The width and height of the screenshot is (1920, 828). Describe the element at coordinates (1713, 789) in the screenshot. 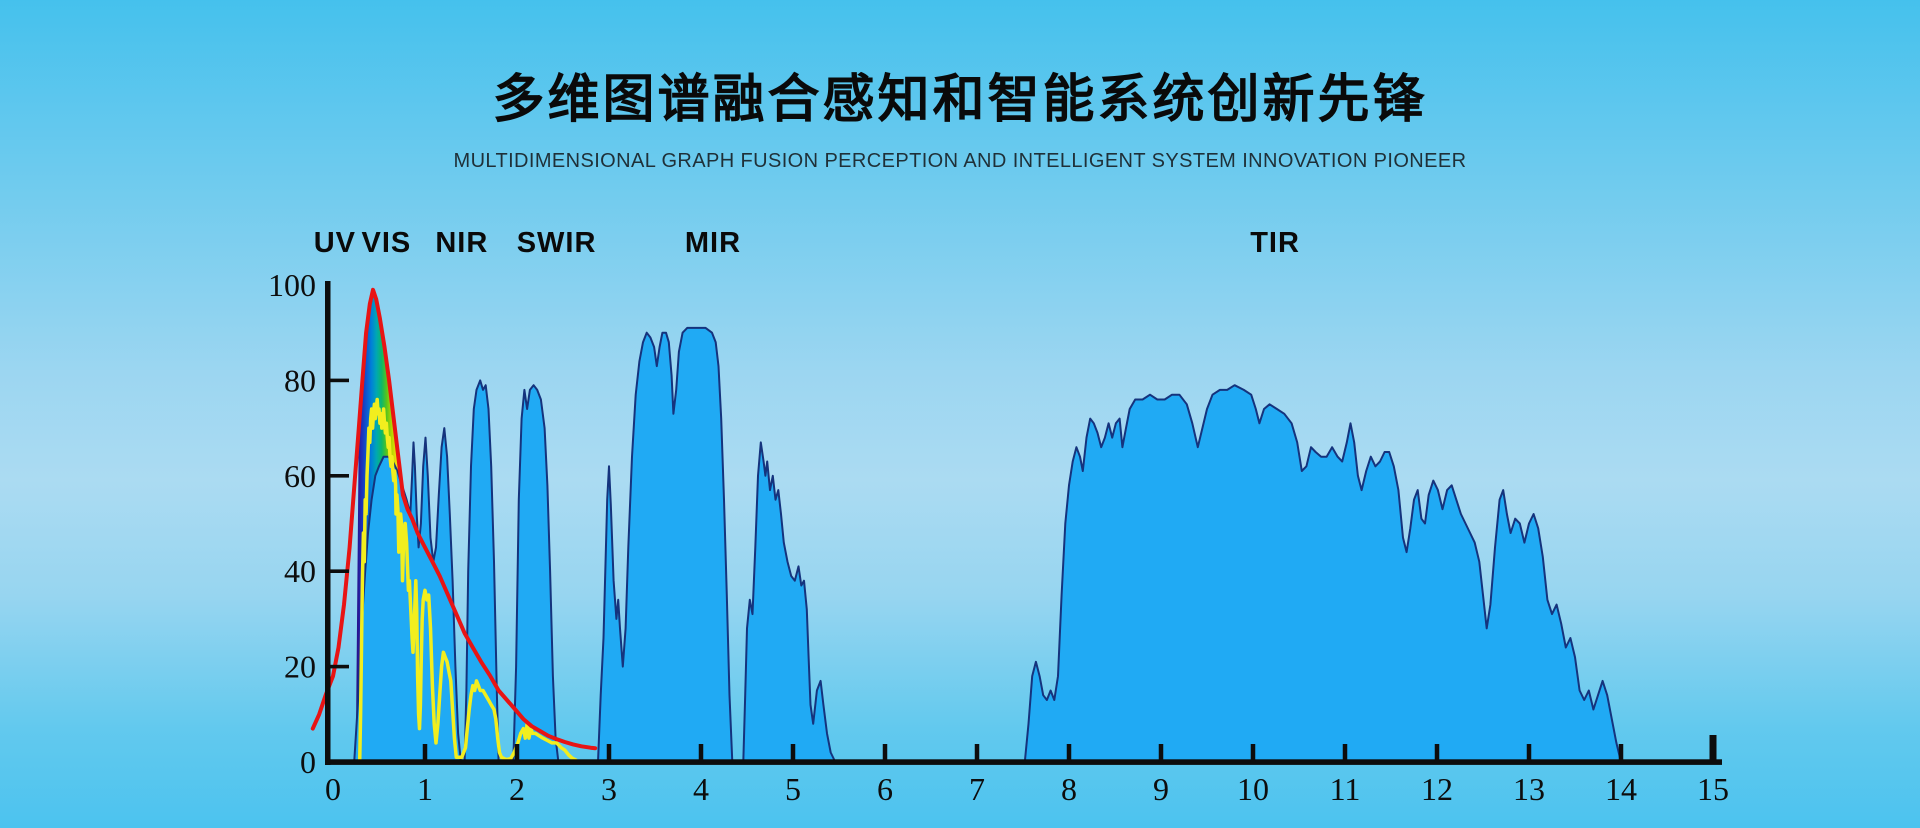

I see `x-tick-label: 15` at that location.